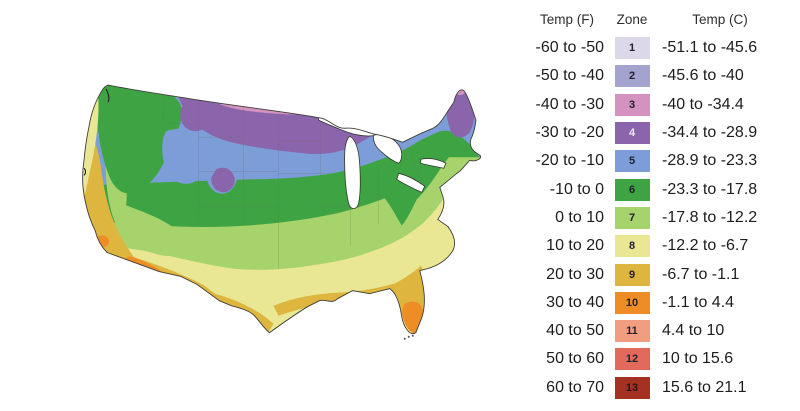 The height and width of the screenshot is (411, 800). What do you see at coordinates (576, 189) in the screenshot?
I see `temp-f-value: -10 to 0` at bounding box center [576, 189].